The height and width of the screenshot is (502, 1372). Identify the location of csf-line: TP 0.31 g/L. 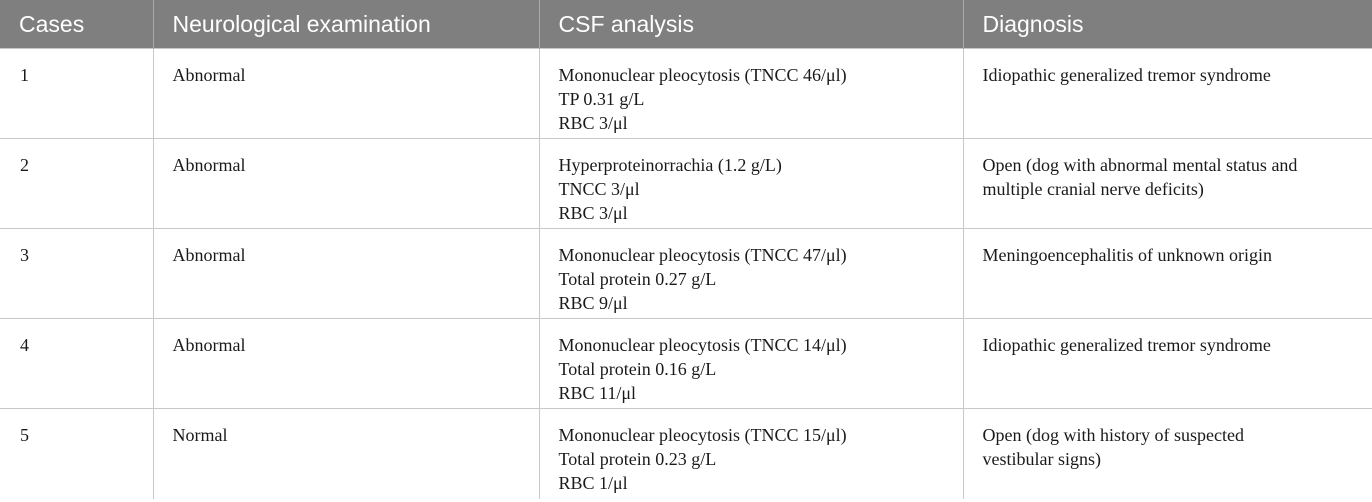
(601, 99).